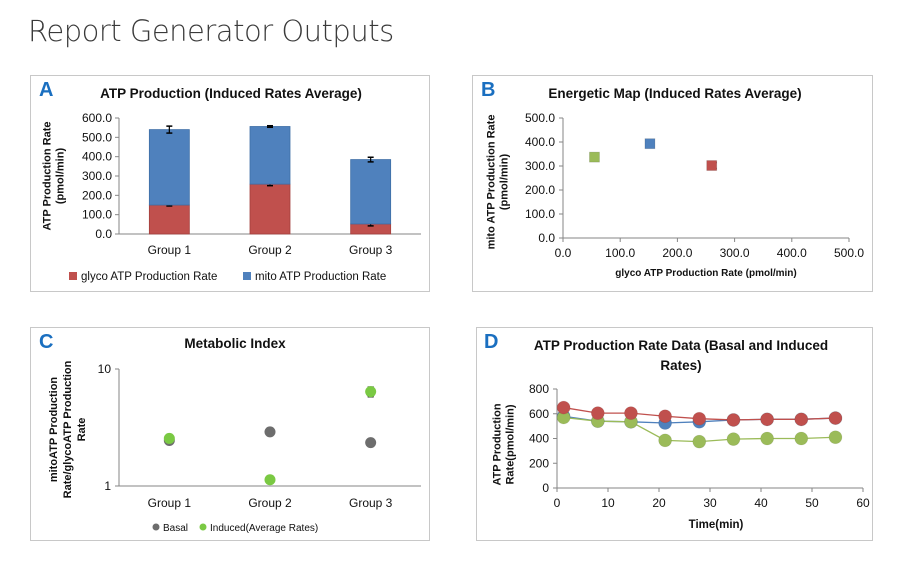 This screenshot has width=900, height=566. What do you see at coordinates (706, 273) in the screenshot?
I see `x-axis-label: glyco ATP Production Rate (pmol/min)` at bounding box center [706, 273].